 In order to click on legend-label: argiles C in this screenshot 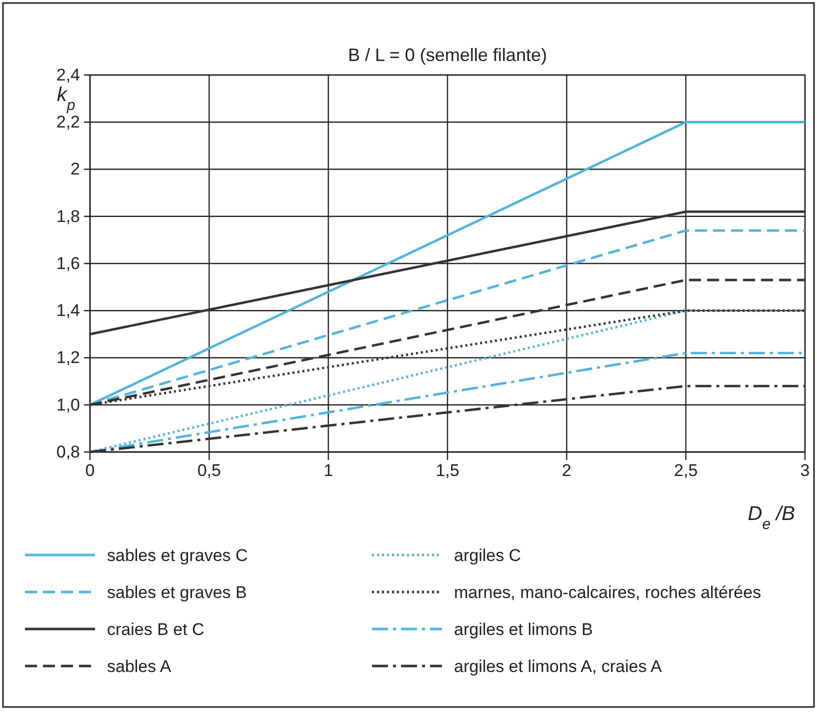, I will do `click(488, 555)`.